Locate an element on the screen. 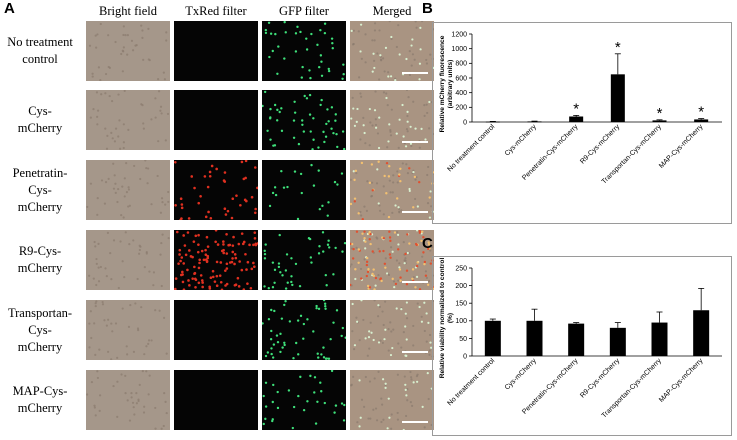  y-tick-label: 400 is located at coordinates (461, 93).